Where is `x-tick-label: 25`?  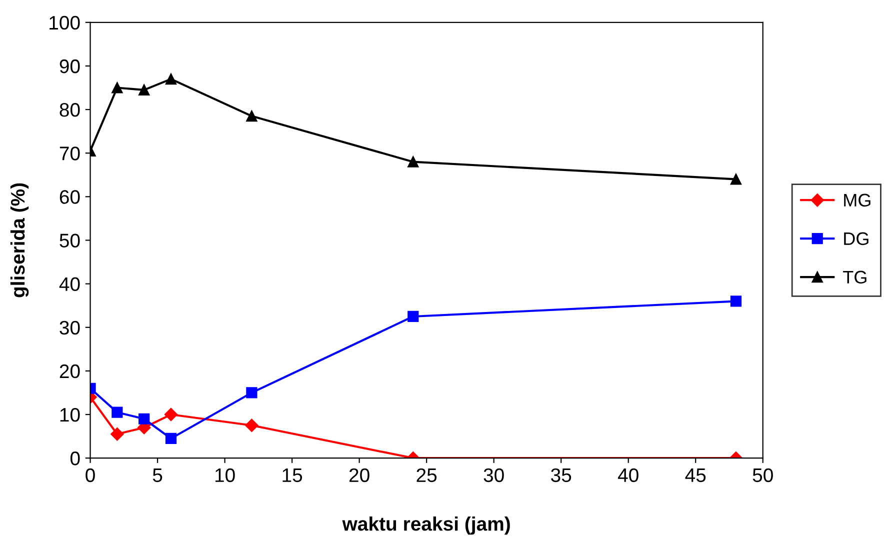
x-tick-label: 25 is located at coordinates (426, 475).